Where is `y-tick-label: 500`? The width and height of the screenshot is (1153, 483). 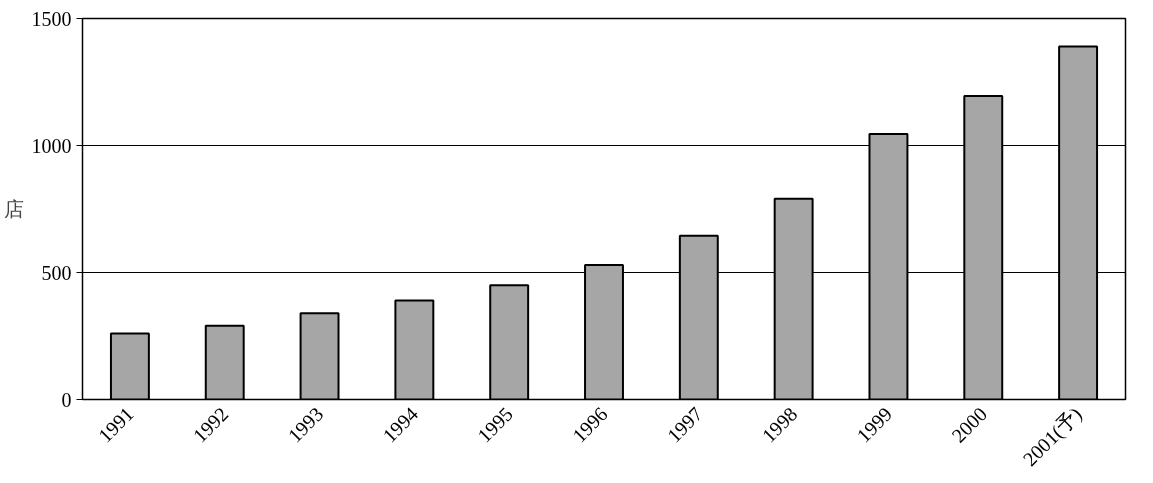 y-tick-label: 500 is located at coordinates (56, 272).